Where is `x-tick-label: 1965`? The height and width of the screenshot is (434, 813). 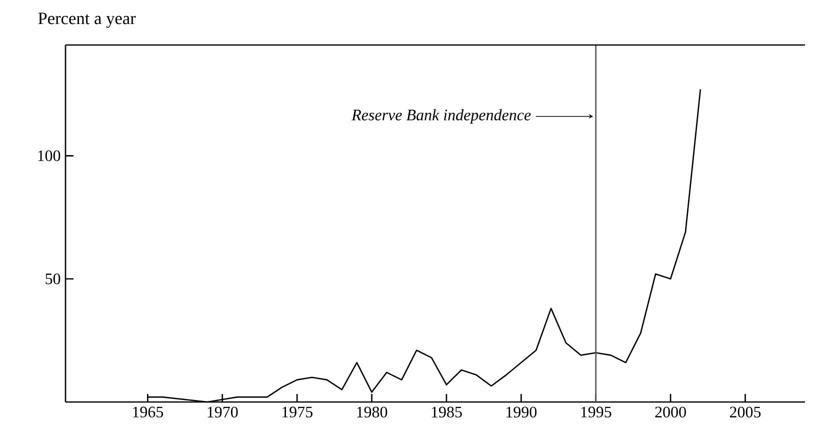 x-tick-label: 1965 is located at coordinates (148, 412).